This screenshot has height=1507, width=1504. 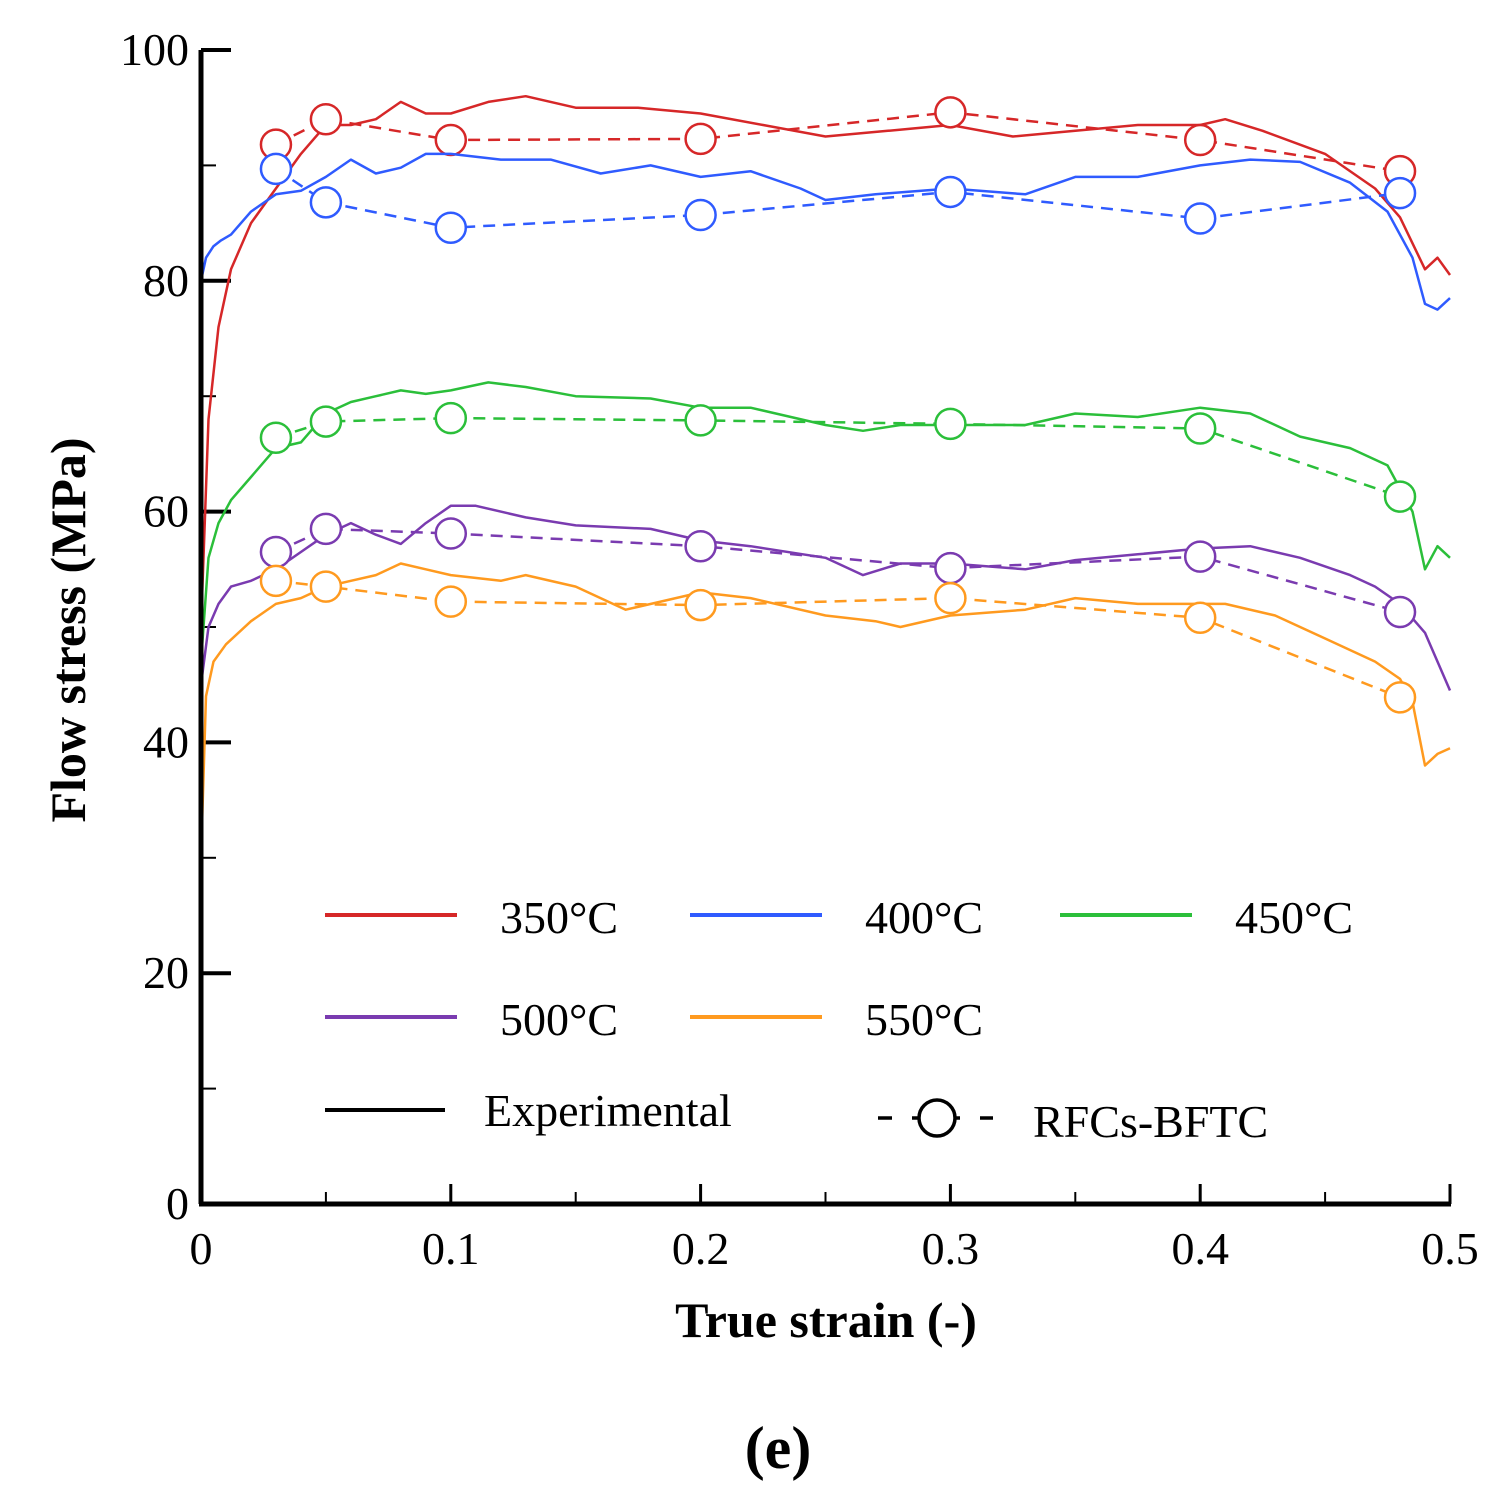 I want to click on x-tick-label: 0.4, so click(x=1200, y=1248).